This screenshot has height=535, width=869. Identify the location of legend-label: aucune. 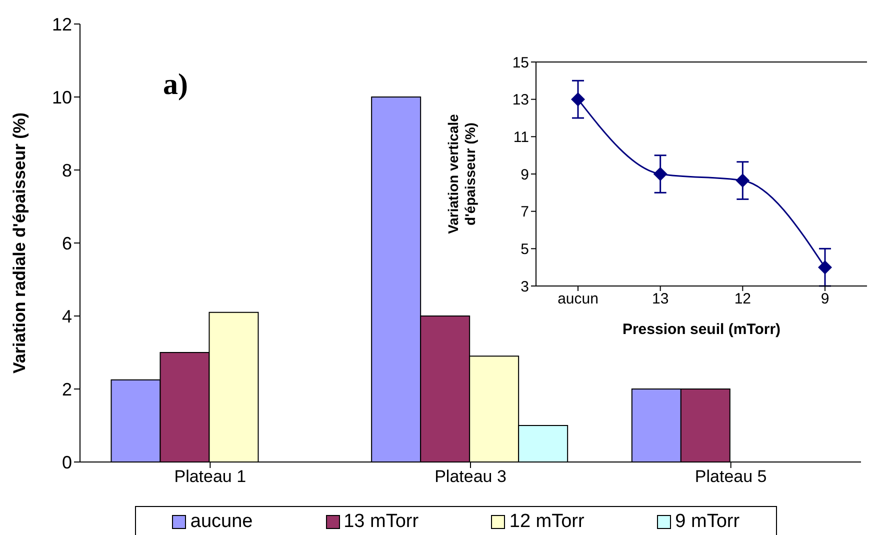
(221, 522).